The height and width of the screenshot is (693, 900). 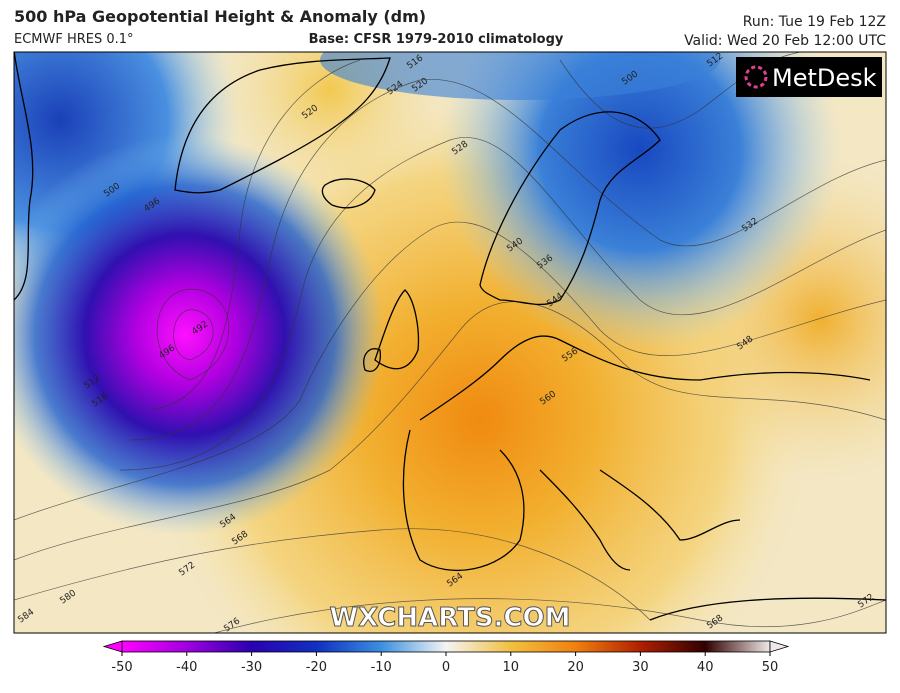 What do you see at coordinates (814, 22) in the screenshot?
I see `run: Run: Tue 19 Feb 12Z` at bounding box center [814, 22].